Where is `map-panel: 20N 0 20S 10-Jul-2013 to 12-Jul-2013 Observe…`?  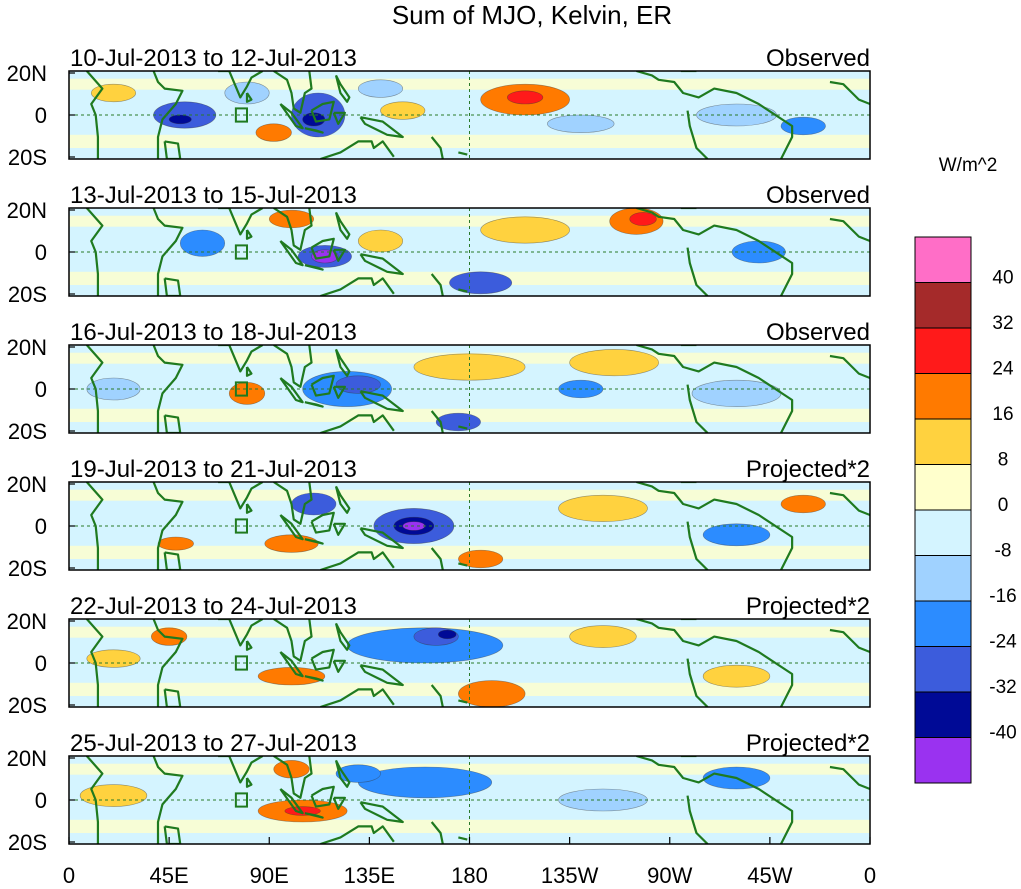
map-panel: 20N 0 20S 10-Jul-2013 to 12-Jul-2013 Observe… is located at coordinates (439, 107).